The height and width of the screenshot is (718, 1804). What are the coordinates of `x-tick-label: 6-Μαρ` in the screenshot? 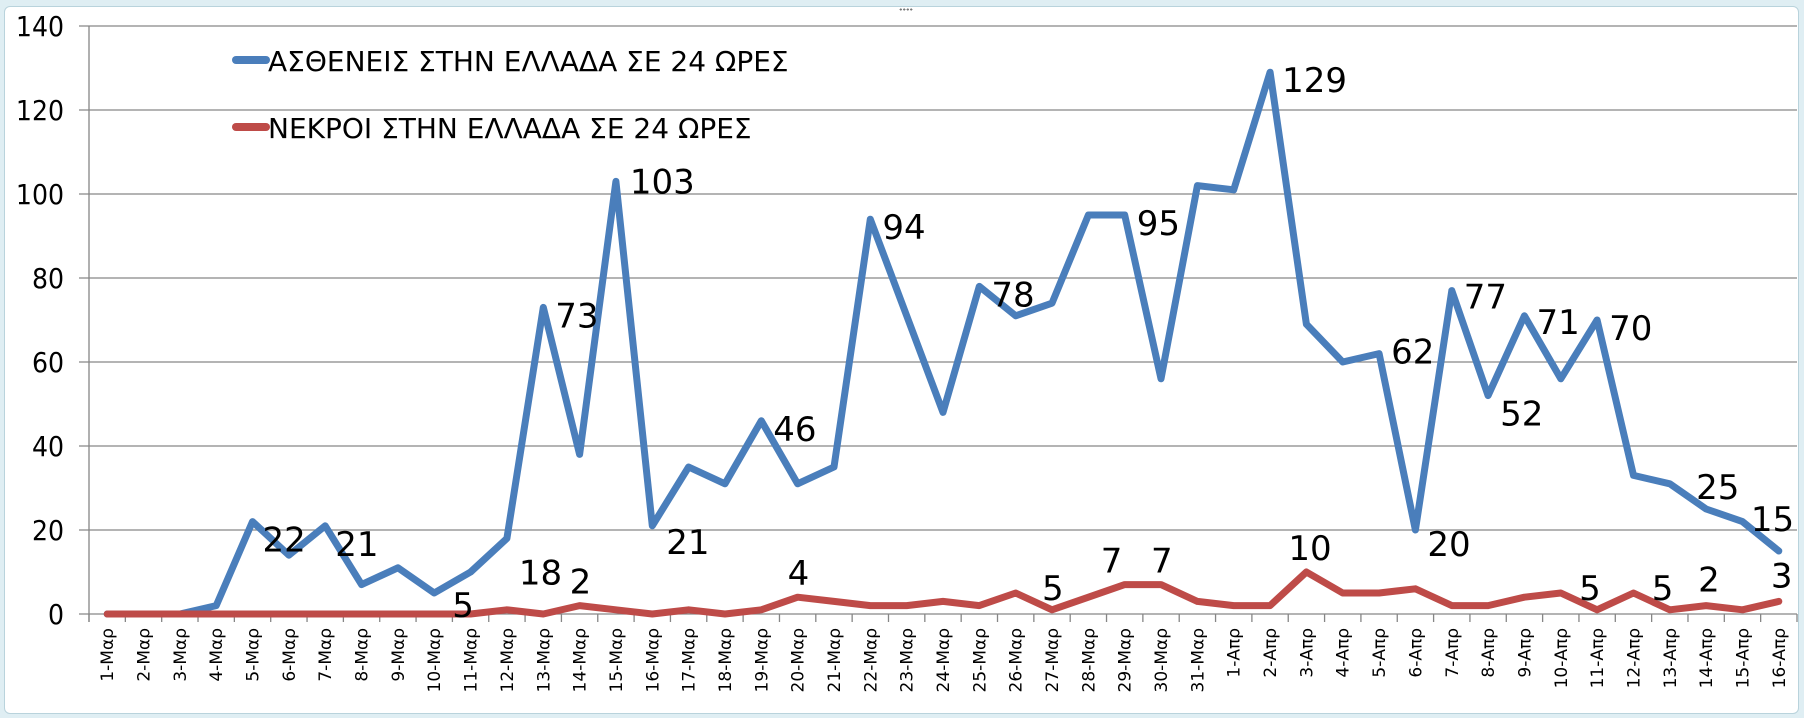 It's located at (290, 655).